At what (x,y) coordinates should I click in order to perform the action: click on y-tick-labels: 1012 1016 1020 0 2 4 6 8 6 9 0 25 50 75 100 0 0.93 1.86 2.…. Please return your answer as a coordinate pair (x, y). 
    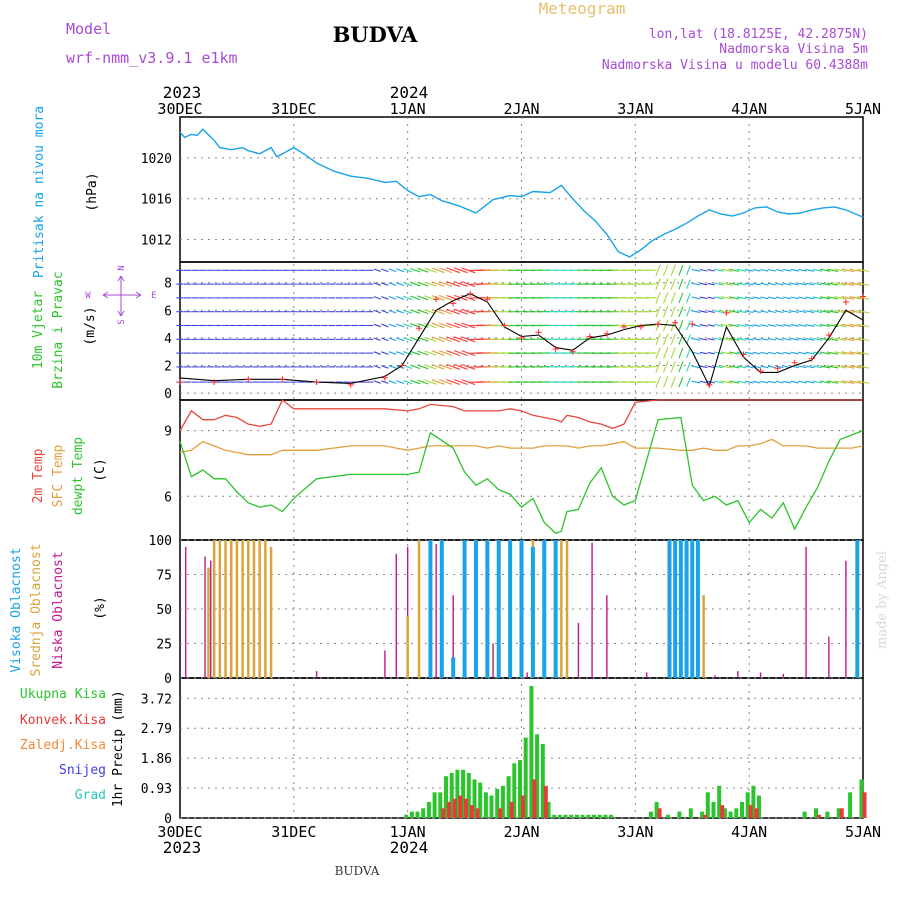
    Looking at the image, I should click on (156, 489).